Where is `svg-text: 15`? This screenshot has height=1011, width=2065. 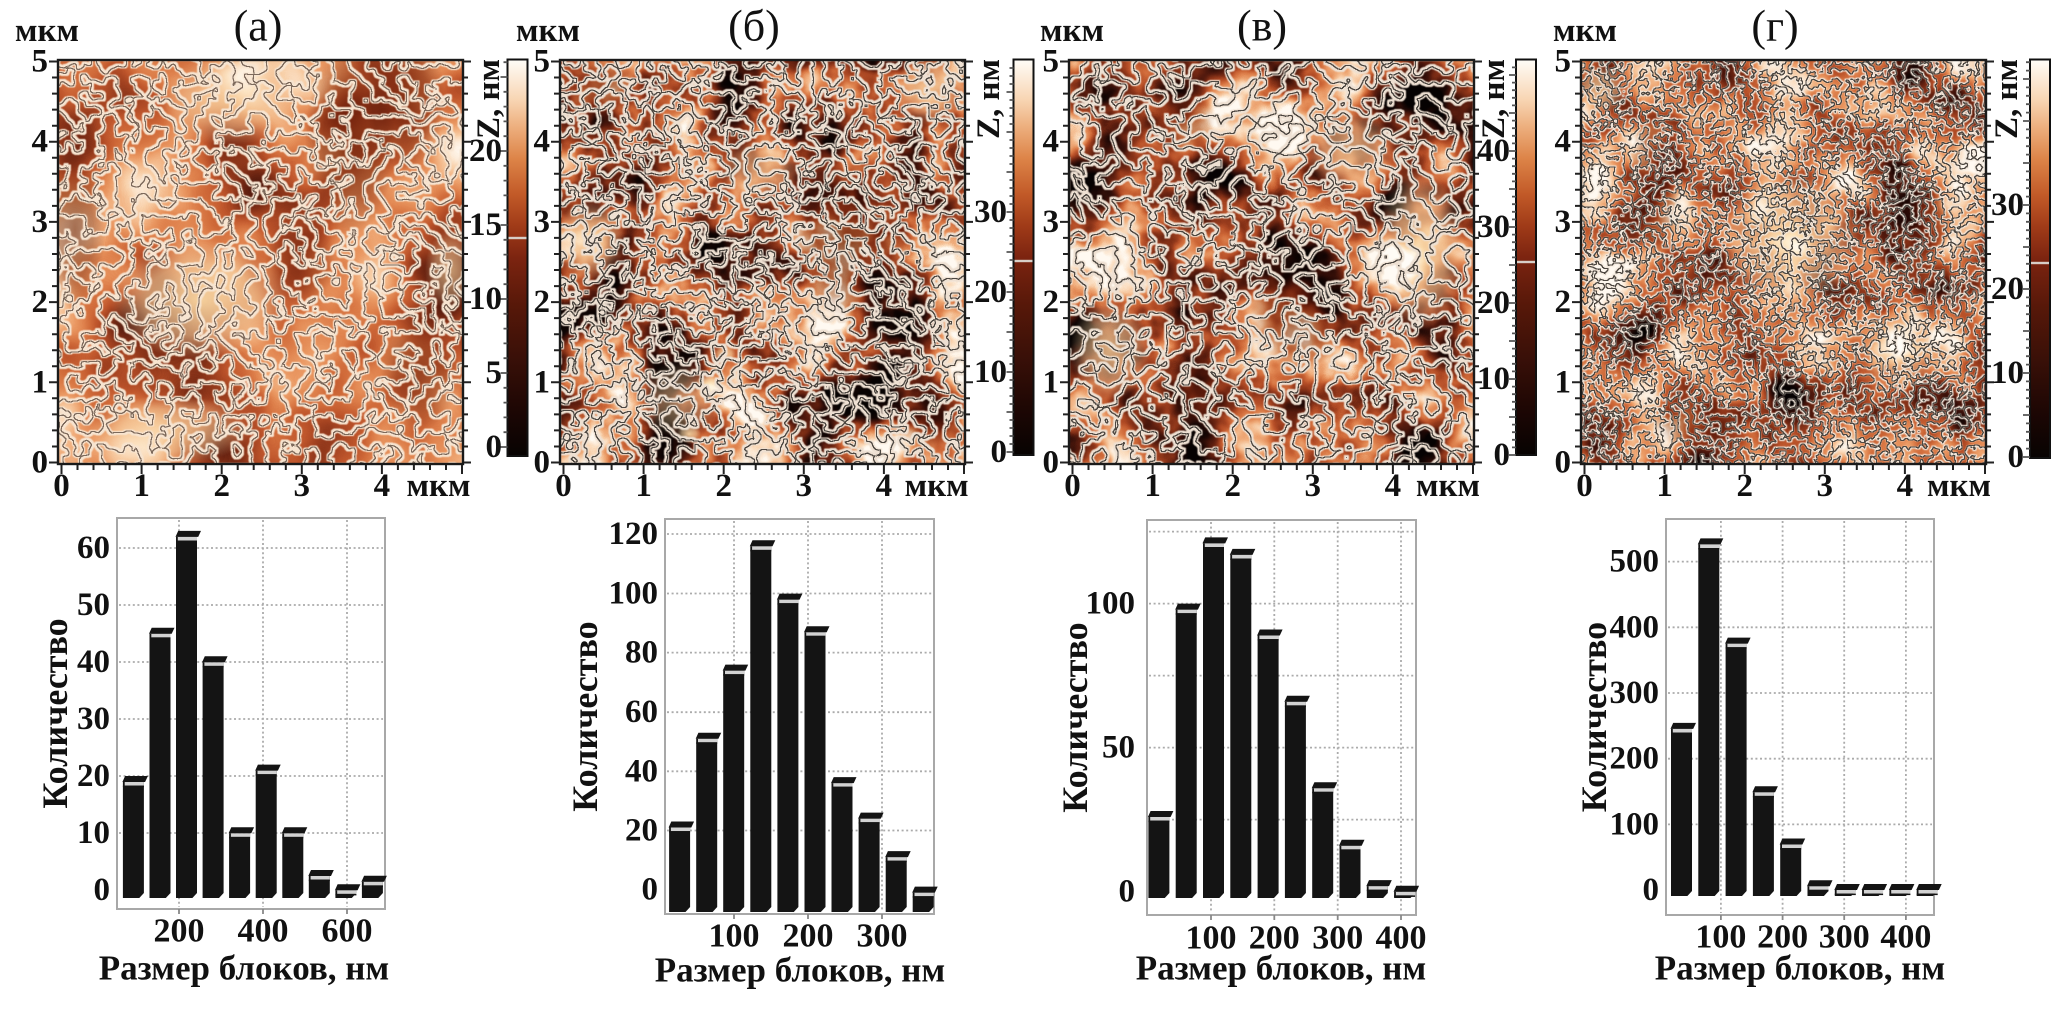
svg-text: 15 is located at coordinates (485, 225).